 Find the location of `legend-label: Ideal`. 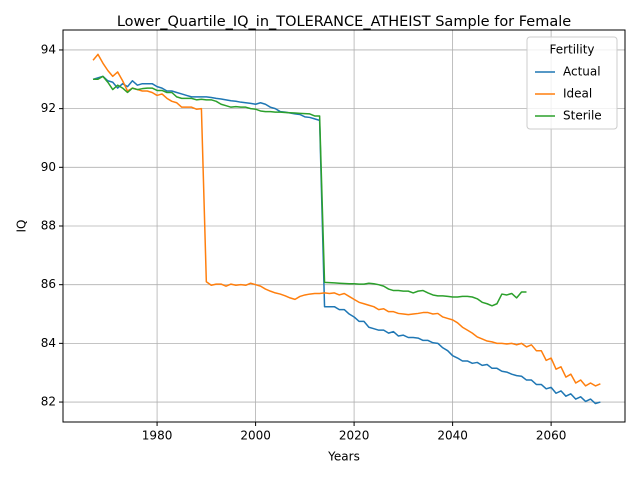

legend-label: Ideal is located at coordinates (577, 94).